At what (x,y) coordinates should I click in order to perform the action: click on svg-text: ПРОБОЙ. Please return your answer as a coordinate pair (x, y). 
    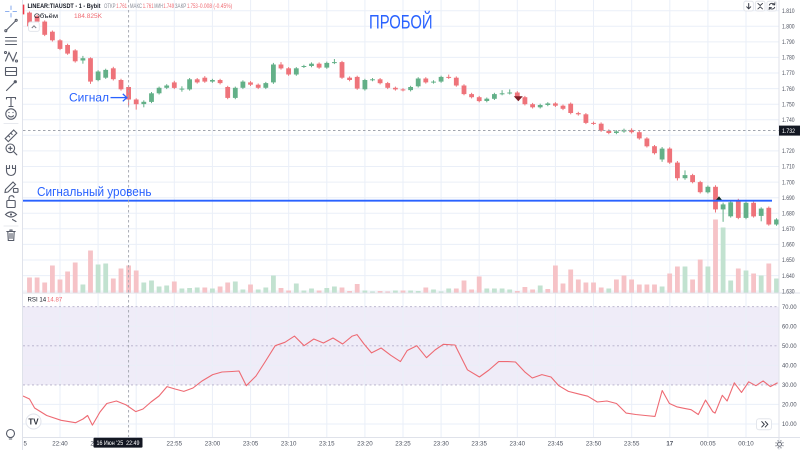
    Looking at the image, I should click on (401, 21).